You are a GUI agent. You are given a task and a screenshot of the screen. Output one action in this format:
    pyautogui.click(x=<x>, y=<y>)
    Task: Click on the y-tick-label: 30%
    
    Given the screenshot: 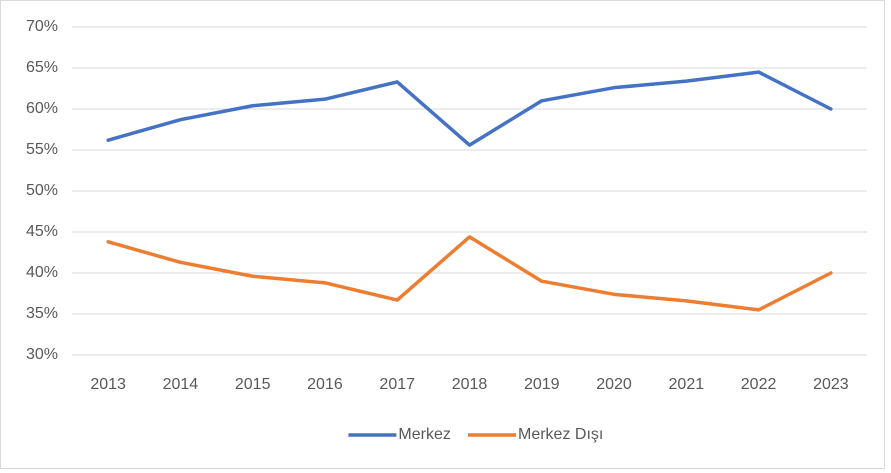 What is the action you would take?
    pyautogui.click(x=42, y=354)
    